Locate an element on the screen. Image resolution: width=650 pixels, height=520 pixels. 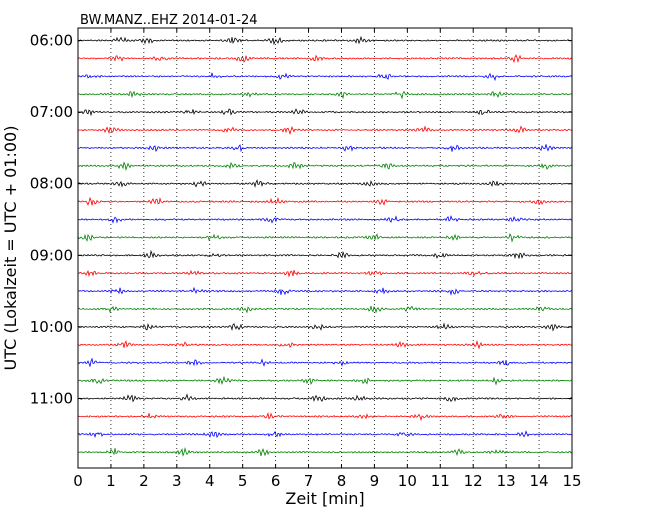
chart-title: BW.MANZ..EHZ 2014-01-24 is located at coordinates (169, 20).